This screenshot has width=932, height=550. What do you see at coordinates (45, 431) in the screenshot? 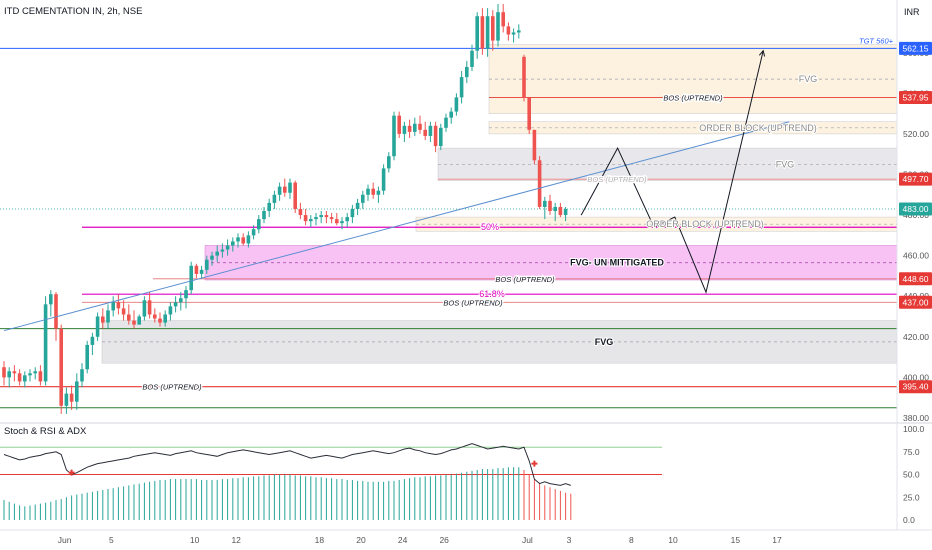
I see `indicator-title: Stoch & RSI & ADX` at bounding box center [45, 431].